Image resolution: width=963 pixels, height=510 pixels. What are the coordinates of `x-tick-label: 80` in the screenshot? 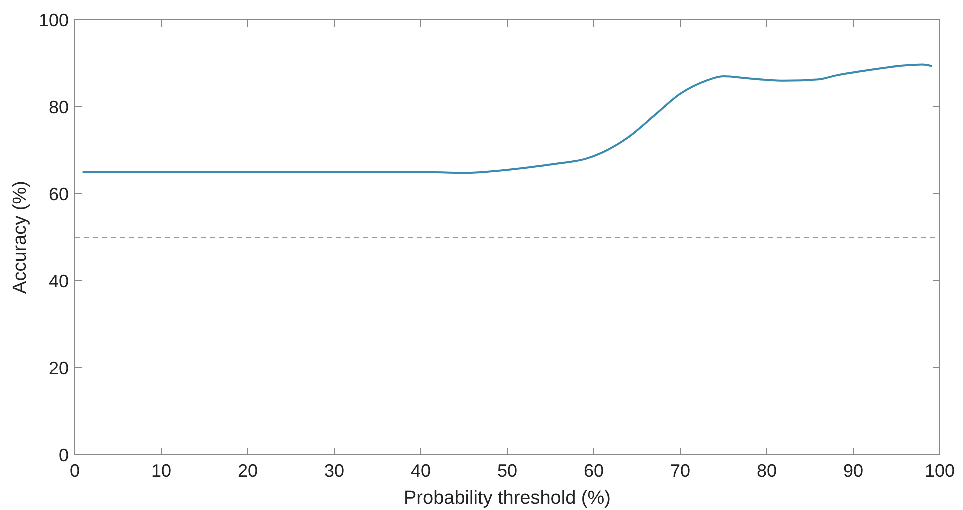 It's located at (767, 471).